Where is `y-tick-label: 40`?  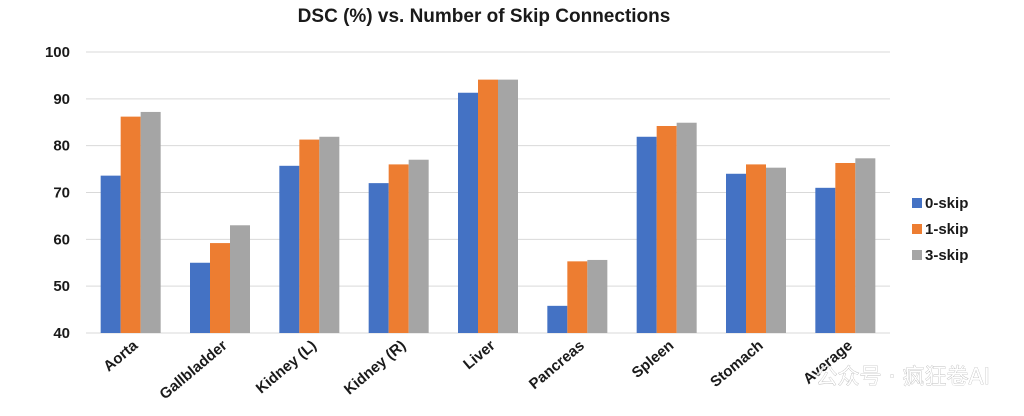
y-tick-label: 40 is located at coordinates (61, 333).